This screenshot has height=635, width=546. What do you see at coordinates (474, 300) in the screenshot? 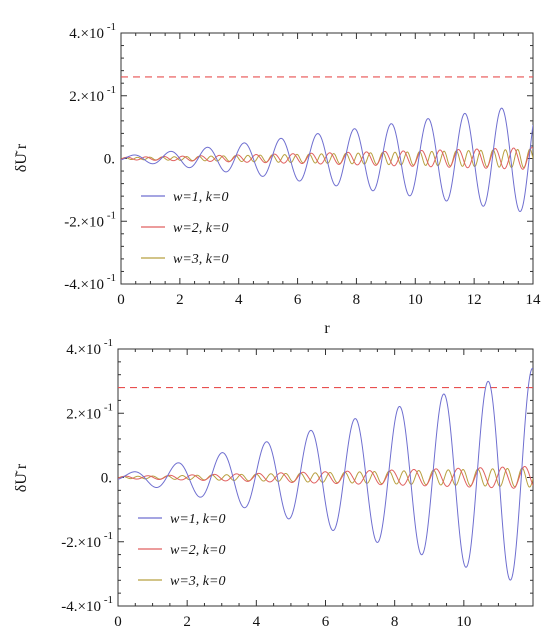
I see `x-tick-label: 12` at bounding box center [474, 300].